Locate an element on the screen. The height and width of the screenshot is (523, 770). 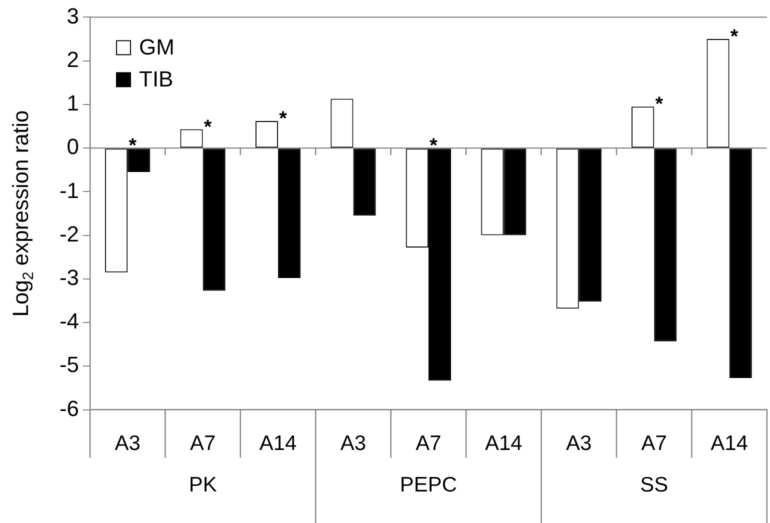
y-tick-label: 2 is located at coordinates (72, 59).